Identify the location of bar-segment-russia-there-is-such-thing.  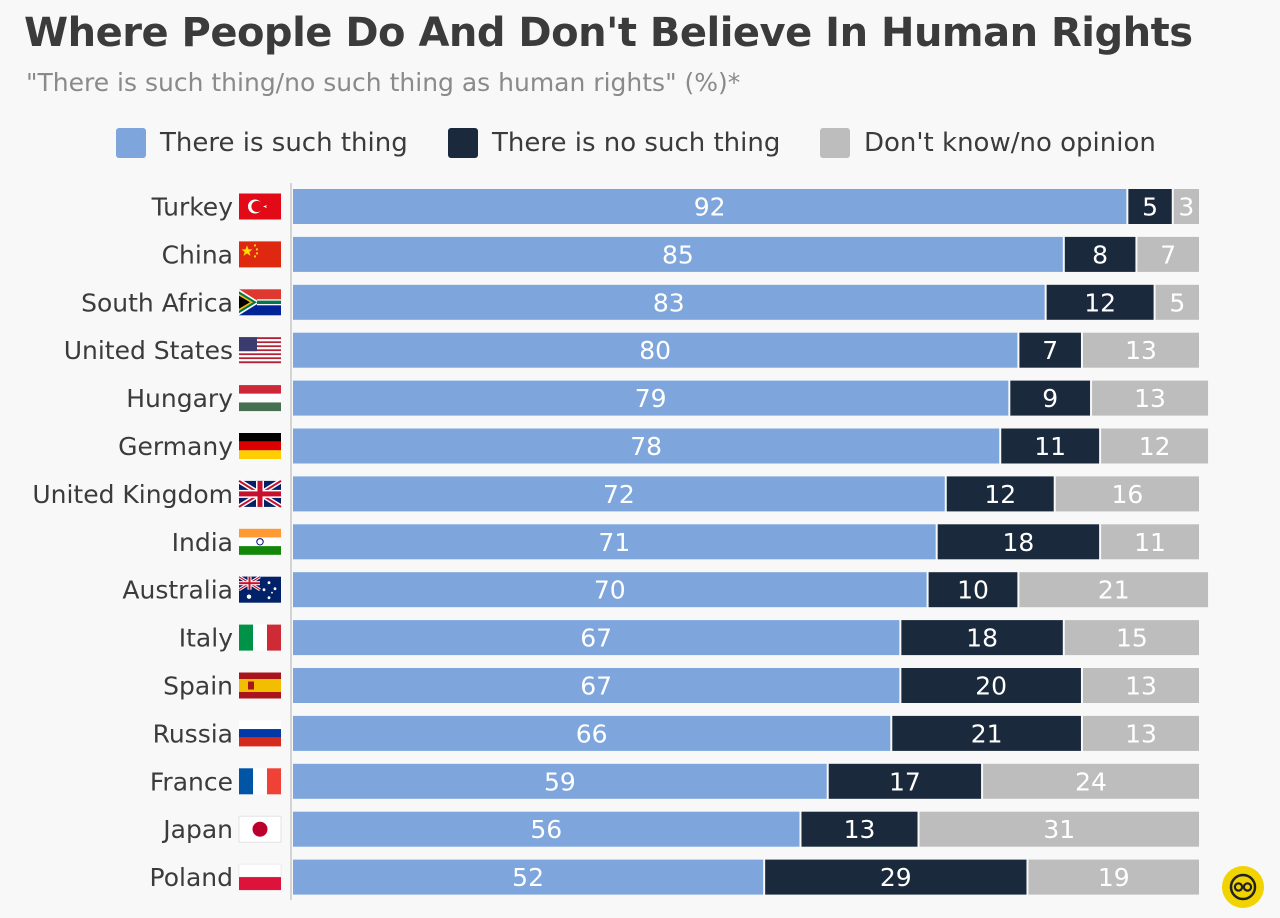
(592, 733).